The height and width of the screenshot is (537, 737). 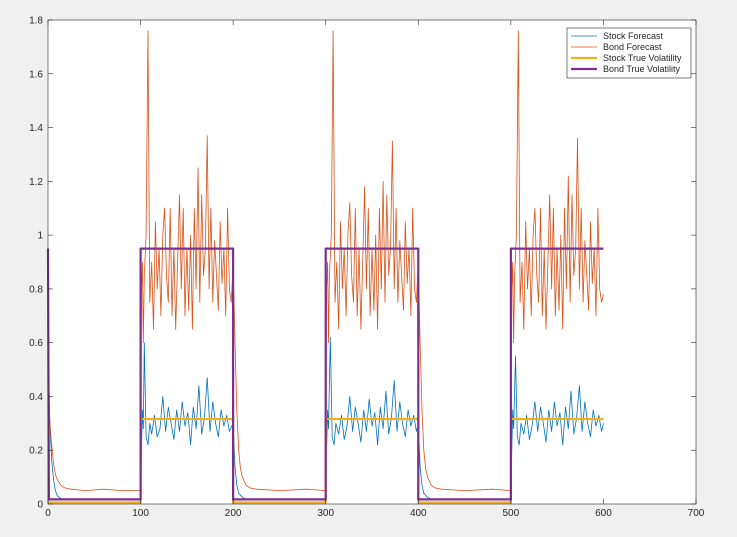 I want to click on y-tick-label: 0.6, so click(x=36, y=343).